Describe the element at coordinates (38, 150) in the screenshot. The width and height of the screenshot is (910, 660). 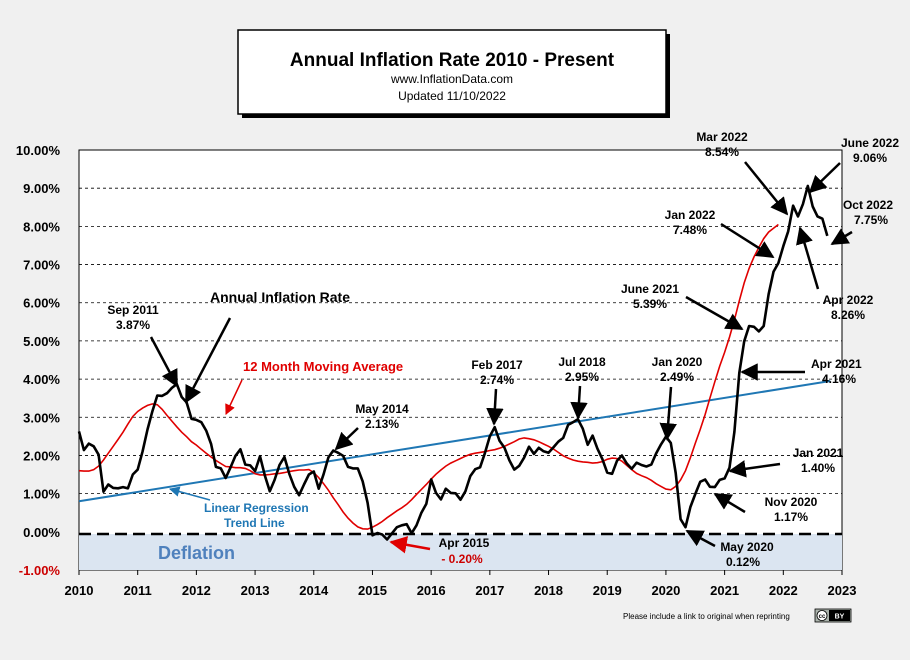
I see `y-tick-label: 10.00%` at that location.